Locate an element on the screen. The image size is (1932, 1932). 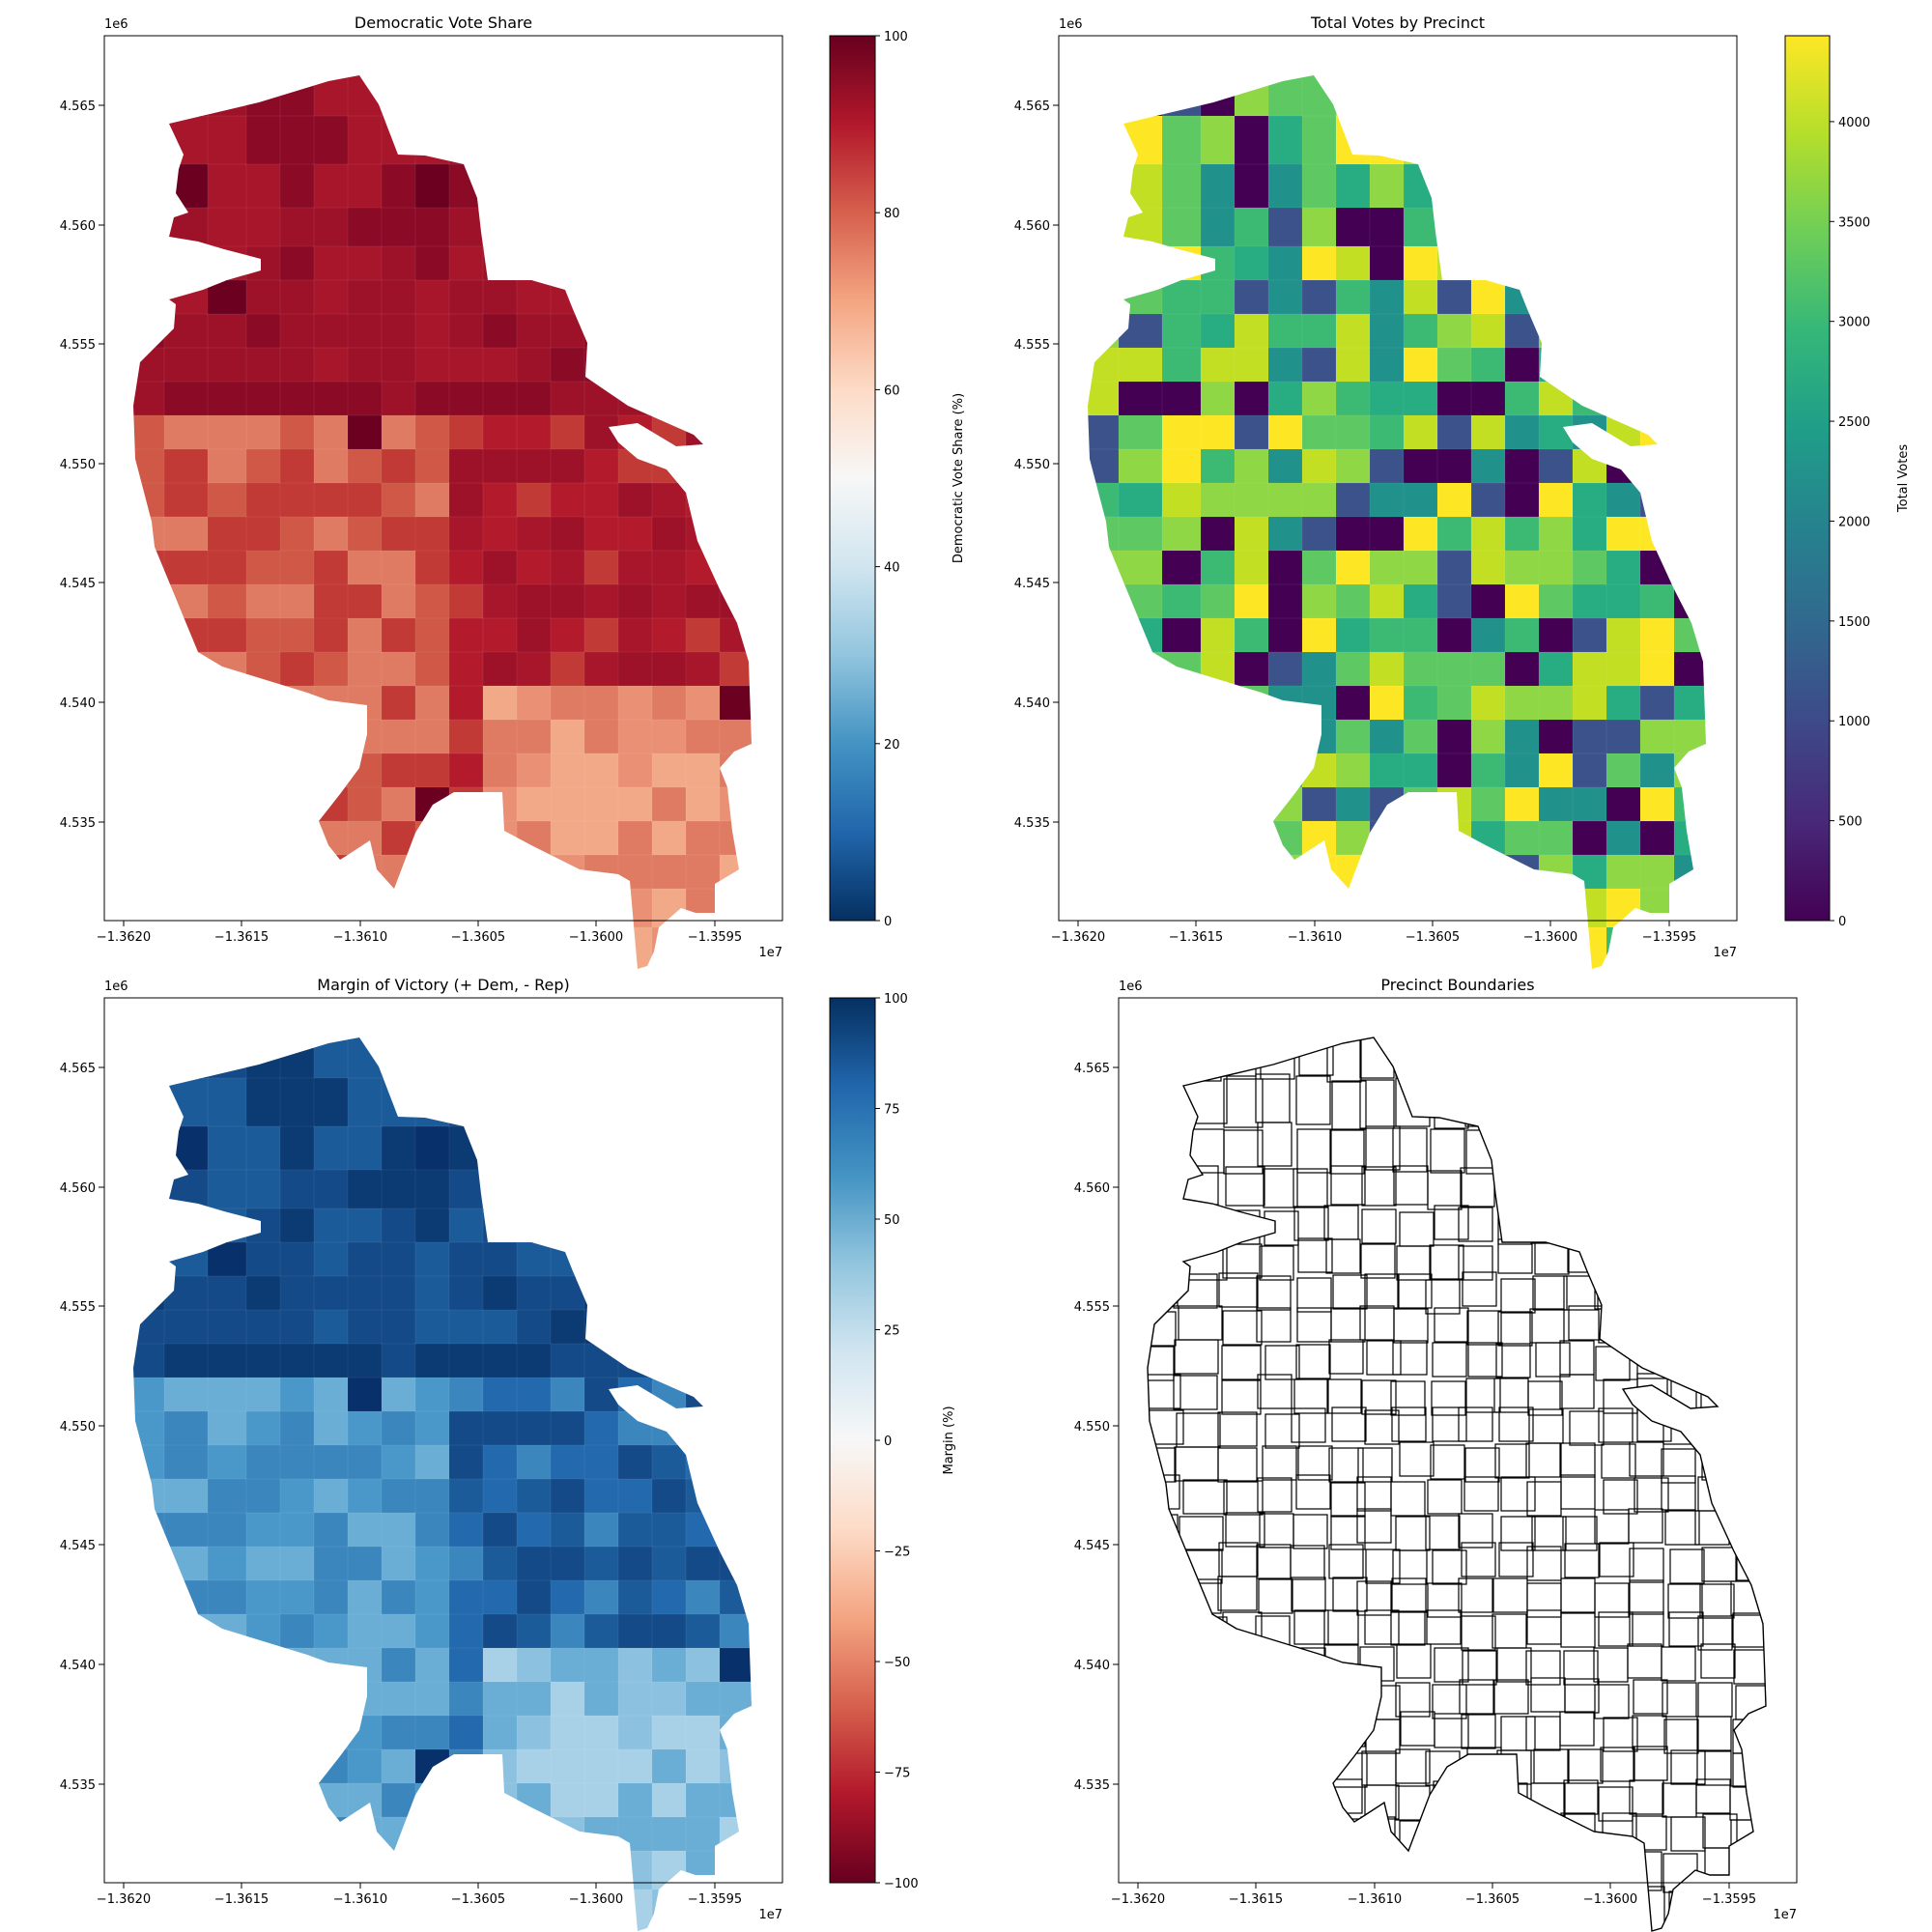
x-tick-label: −1.3620 is located at coordinates (124, 937).